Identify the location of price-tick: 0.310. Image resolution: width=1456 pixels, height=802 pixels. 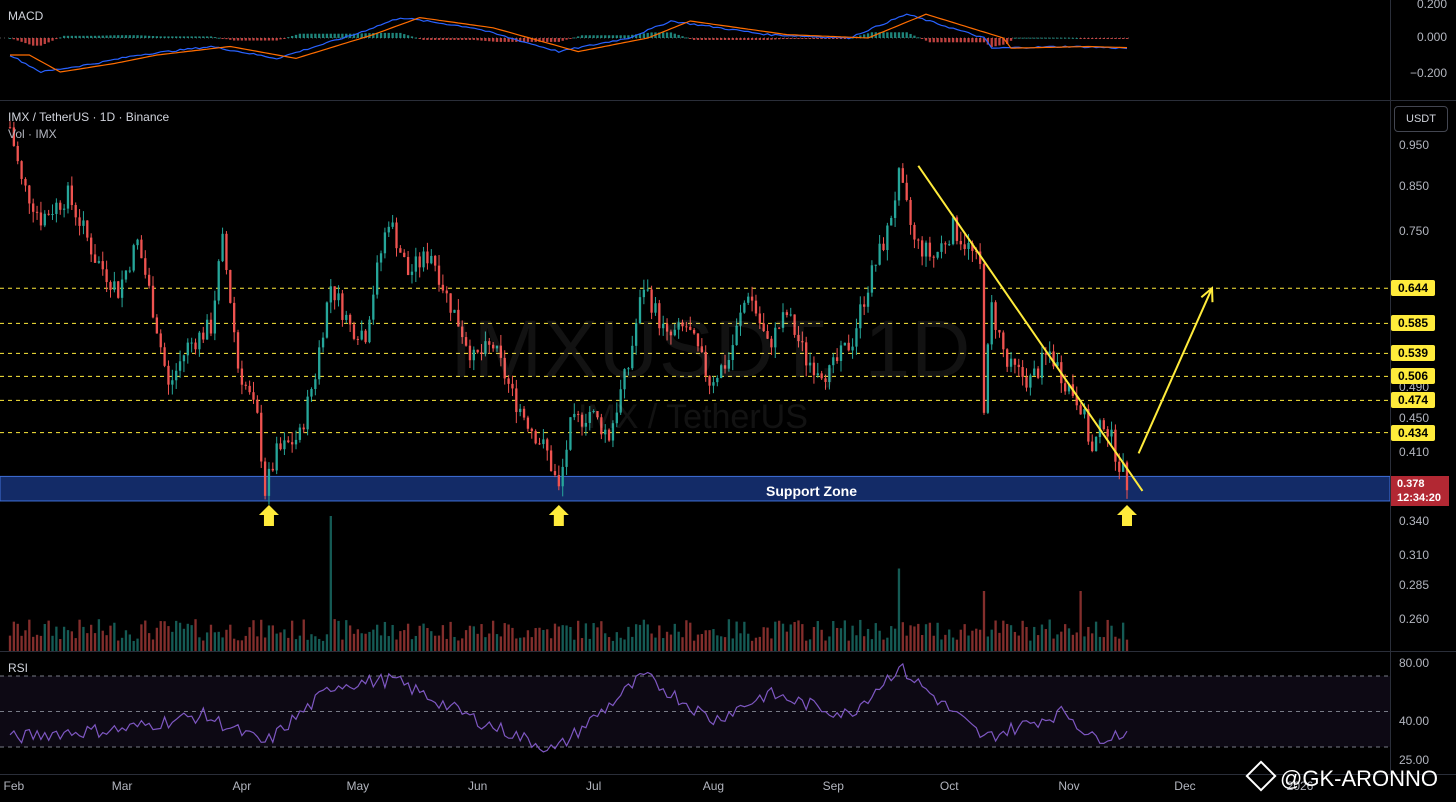
(1414, 554).